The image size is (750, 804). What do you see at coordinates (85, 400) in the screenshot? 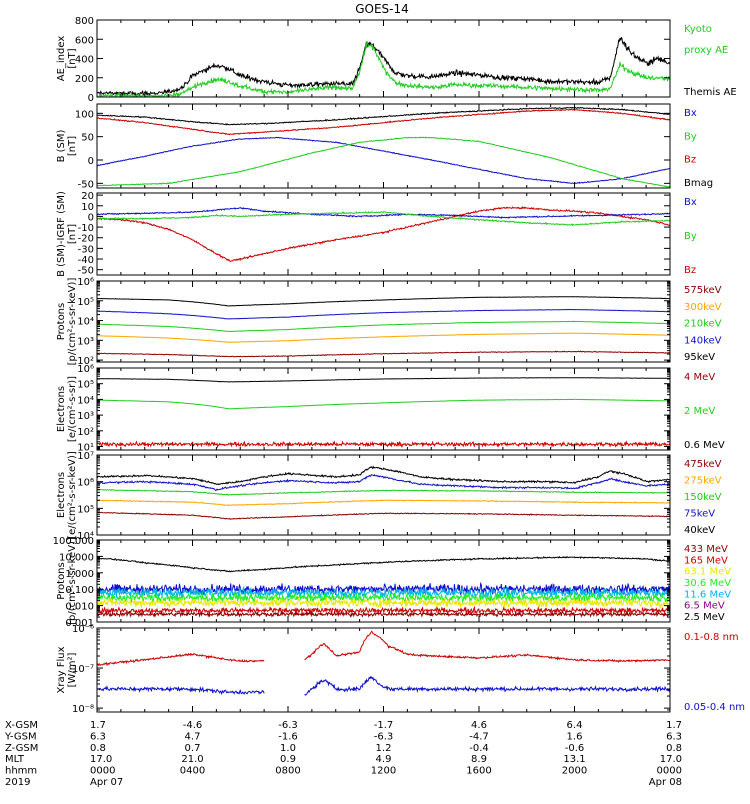
I see `electrons1-ytick-label: 10⁴` at bounding box center [85, 400].